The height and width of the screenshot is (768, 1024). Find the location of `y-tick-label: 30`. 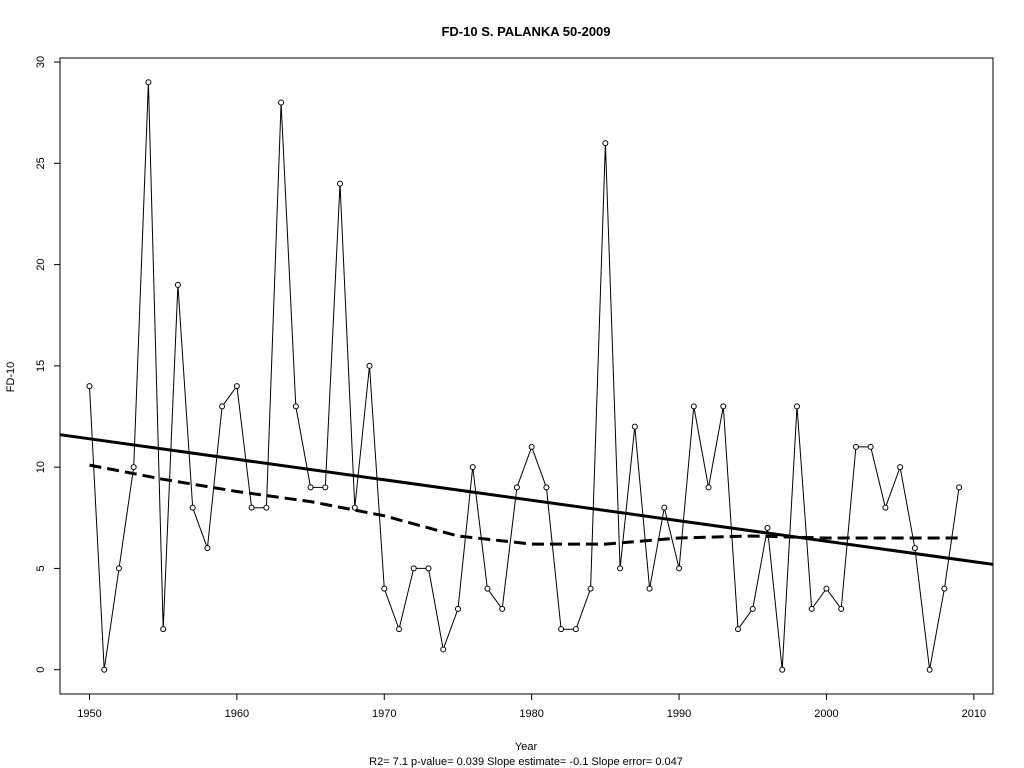

y-tick-label: 30 is located at coordinates (41, 62).